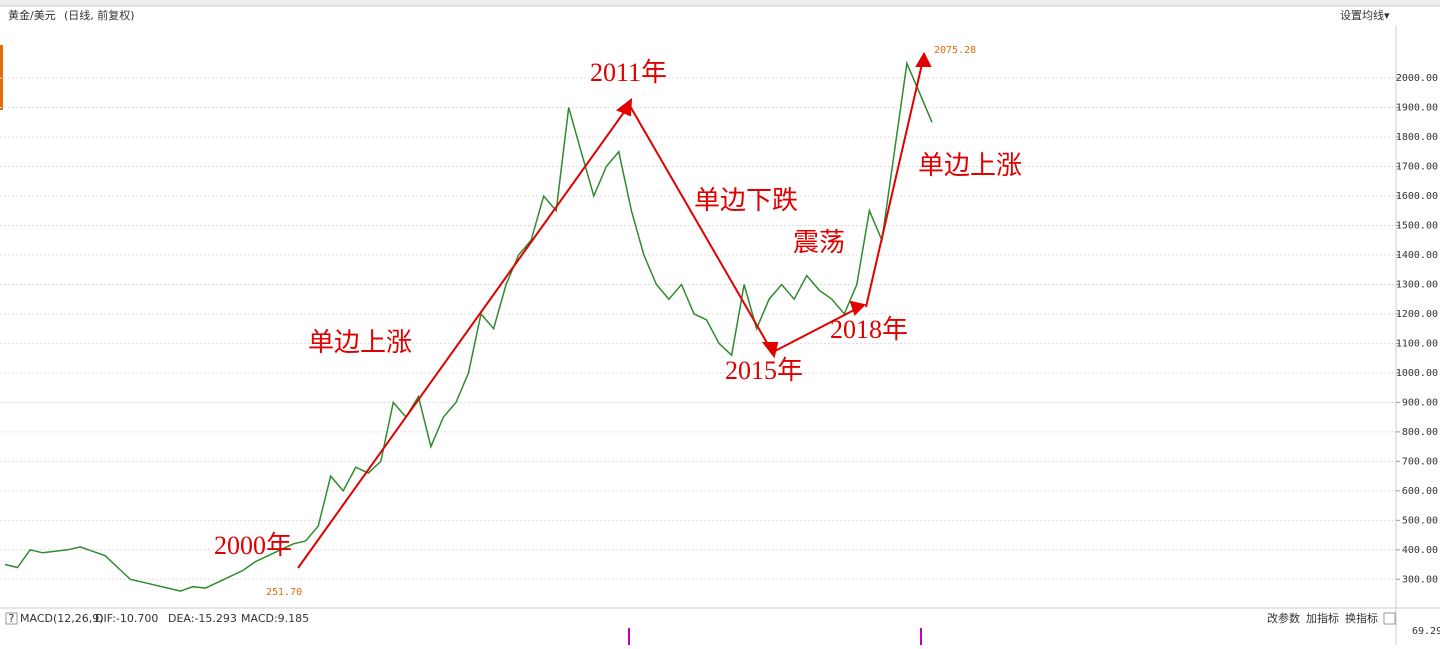  Describe the element at coordinates (126, 618) in the screenshot. I see `macd-dif: DIF:-10.700` at that location.